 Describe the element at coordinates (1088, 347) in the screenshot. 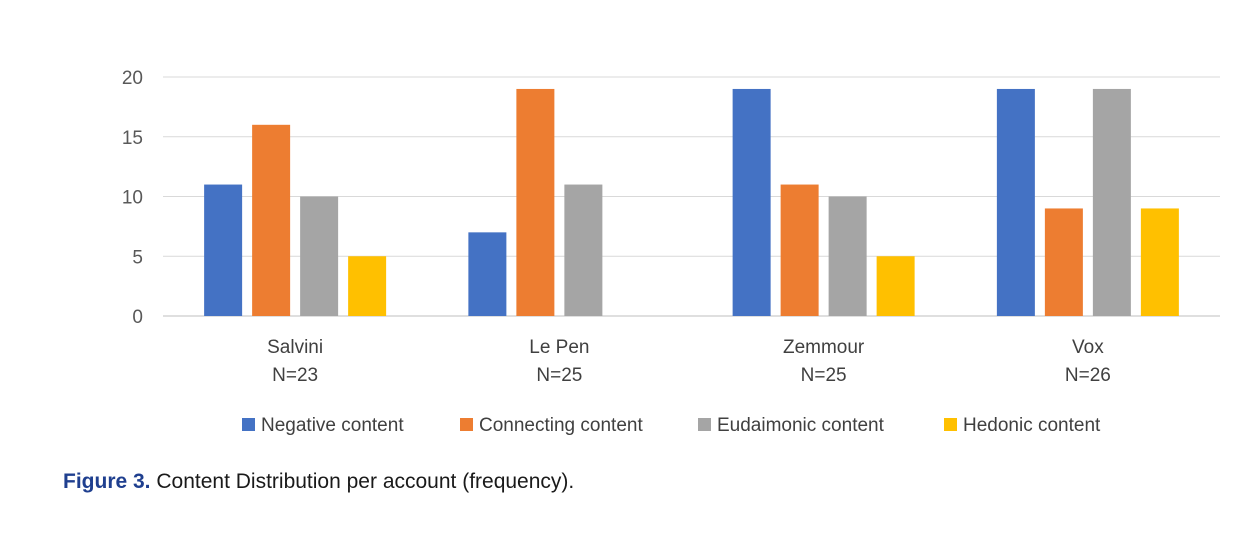

I see `x-category-label: Vox` at that location.